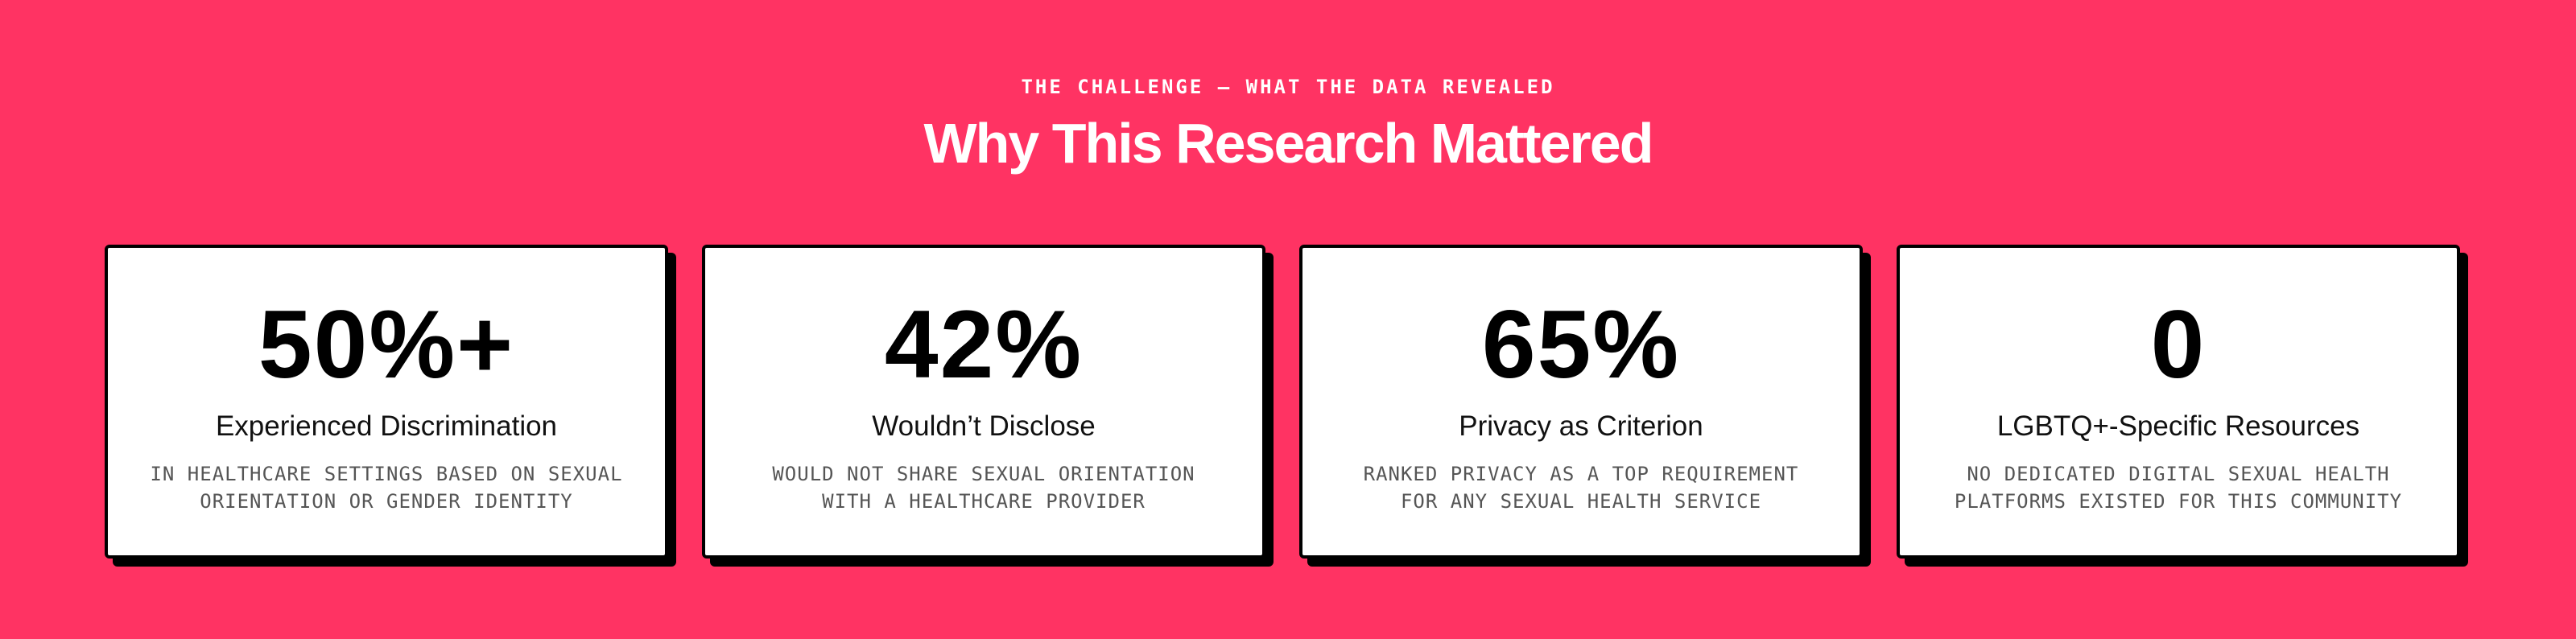  Describe the element at coordinates (983, 474) in the screenshot. I see `description-line: WOULD NOT SHARE SEXUAL ORIENTATION` at that location.